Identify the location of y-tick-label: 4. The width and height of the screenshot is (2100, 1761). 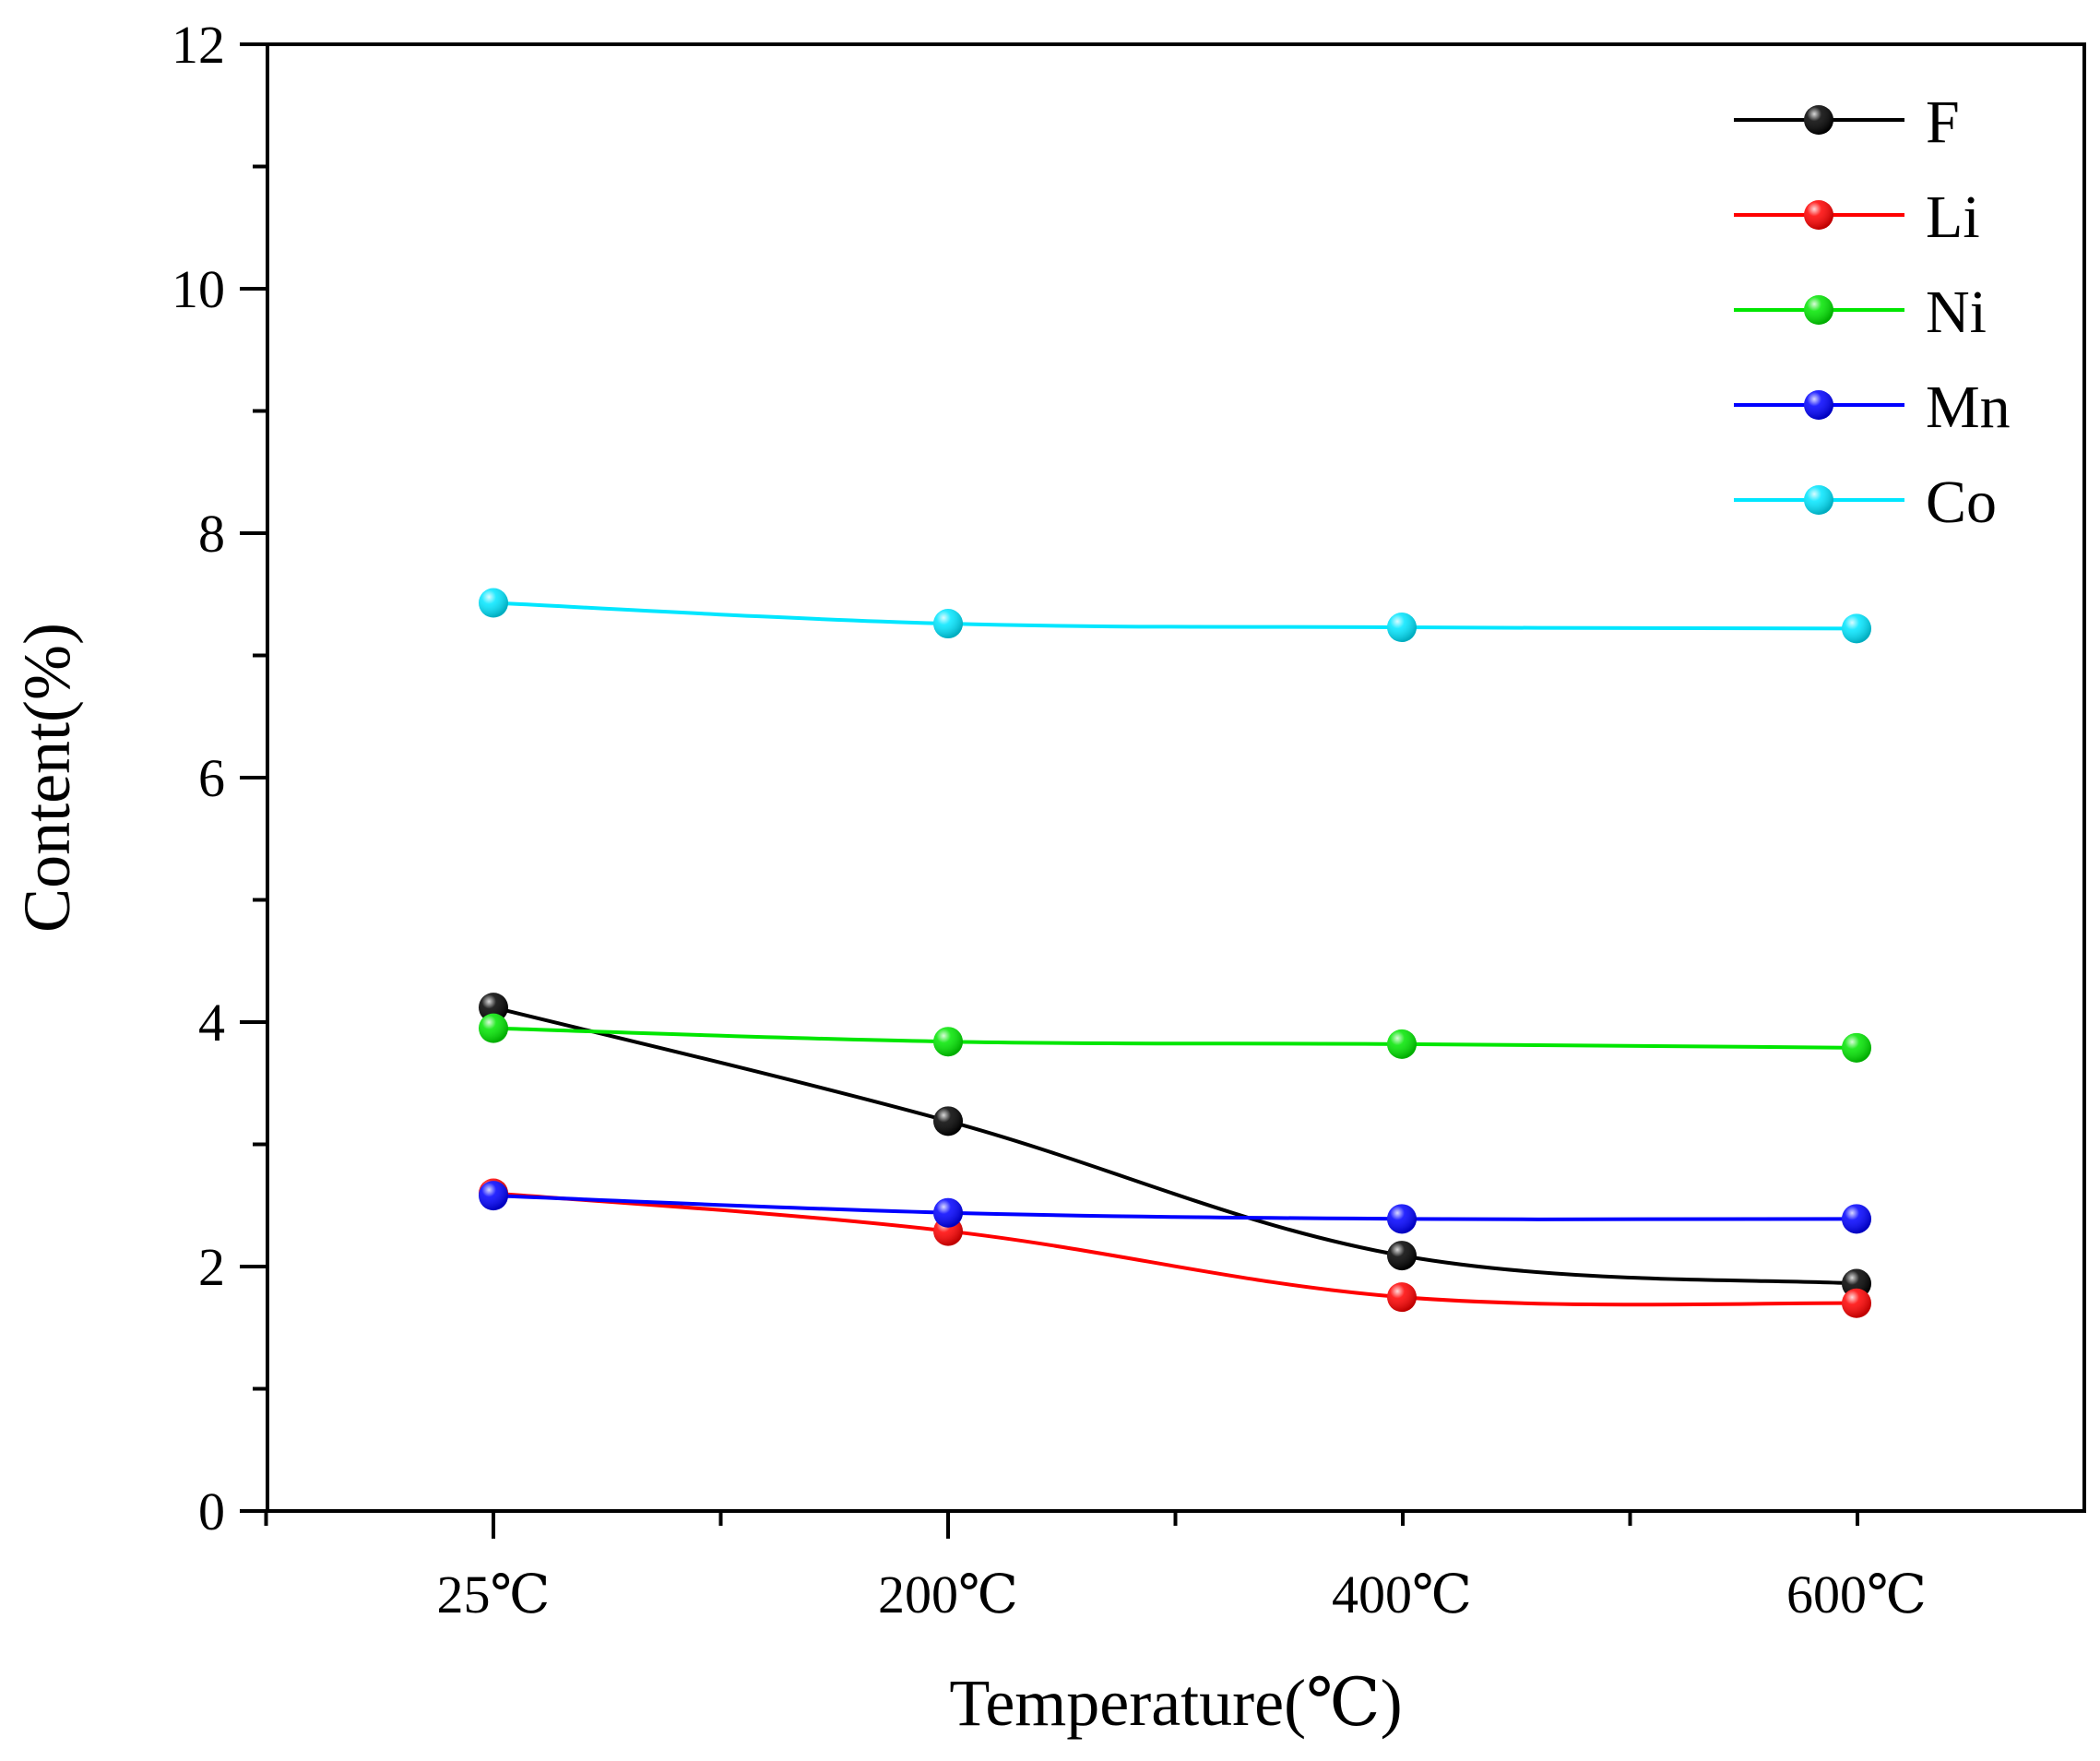
(211, 1023).